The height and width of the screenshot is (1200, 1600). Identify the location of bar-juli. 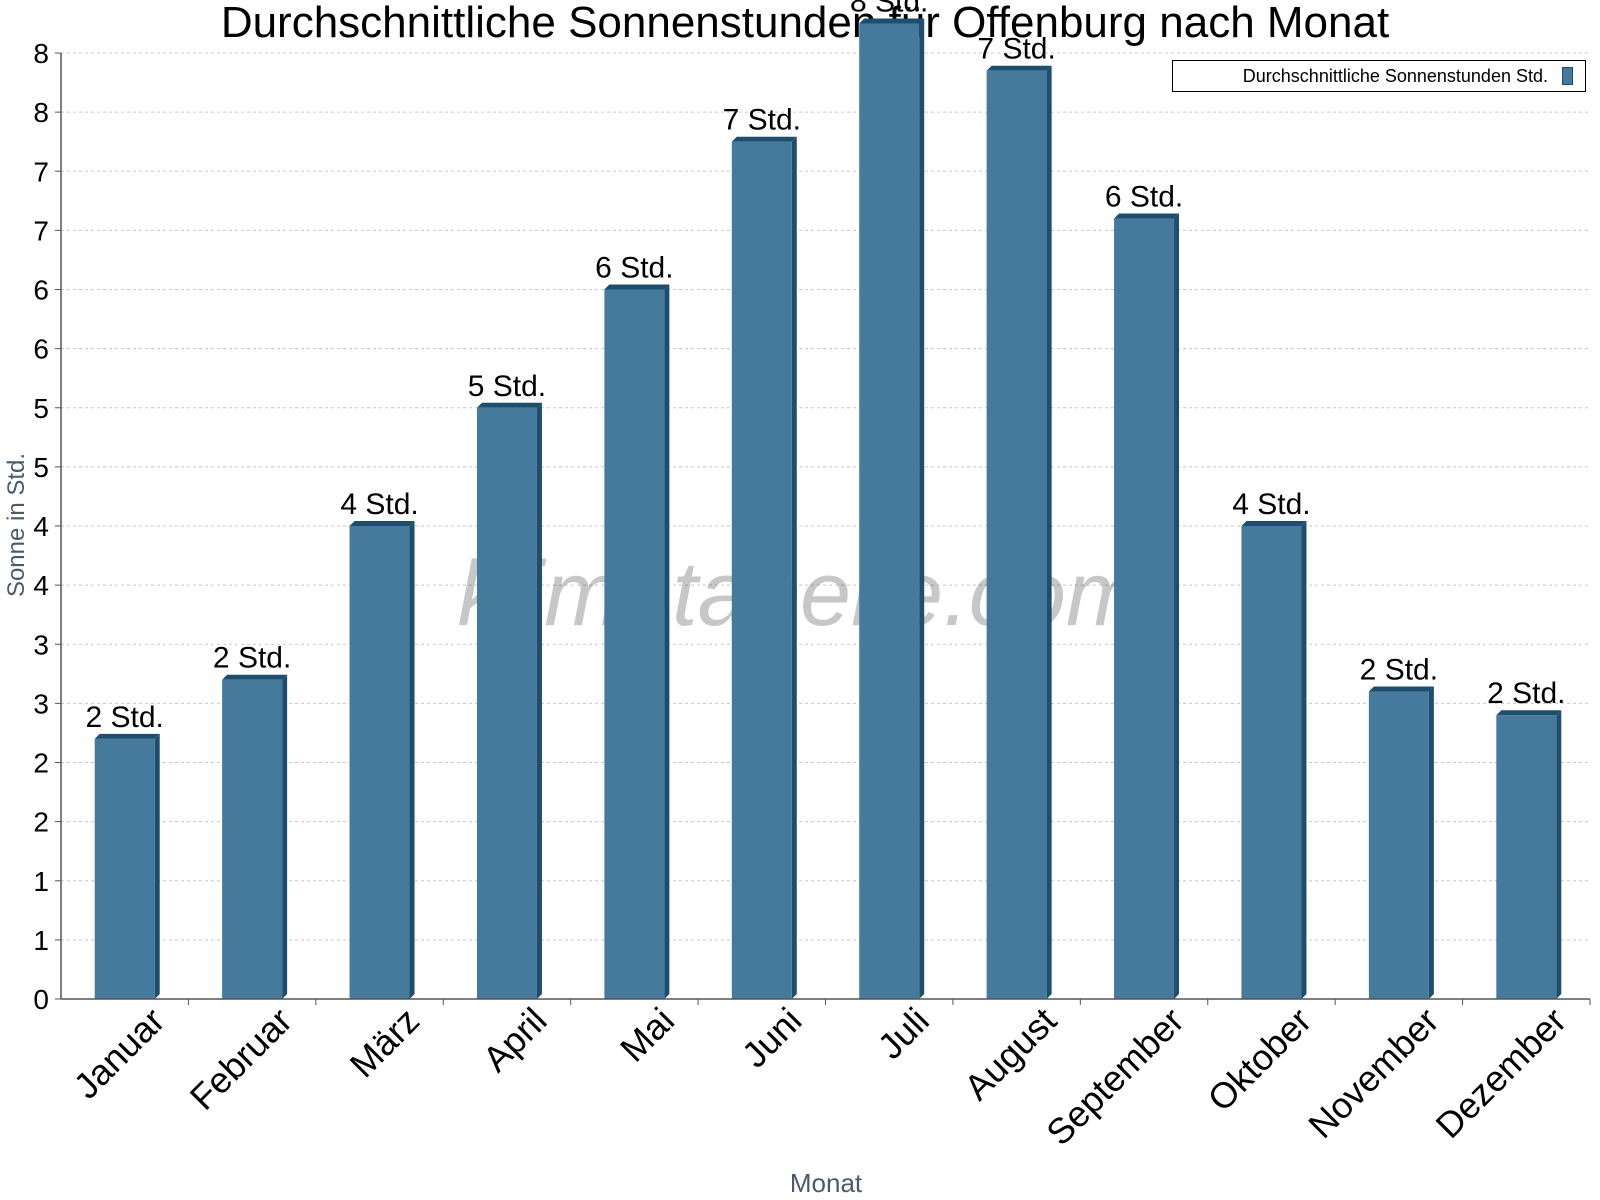
(892, 508).